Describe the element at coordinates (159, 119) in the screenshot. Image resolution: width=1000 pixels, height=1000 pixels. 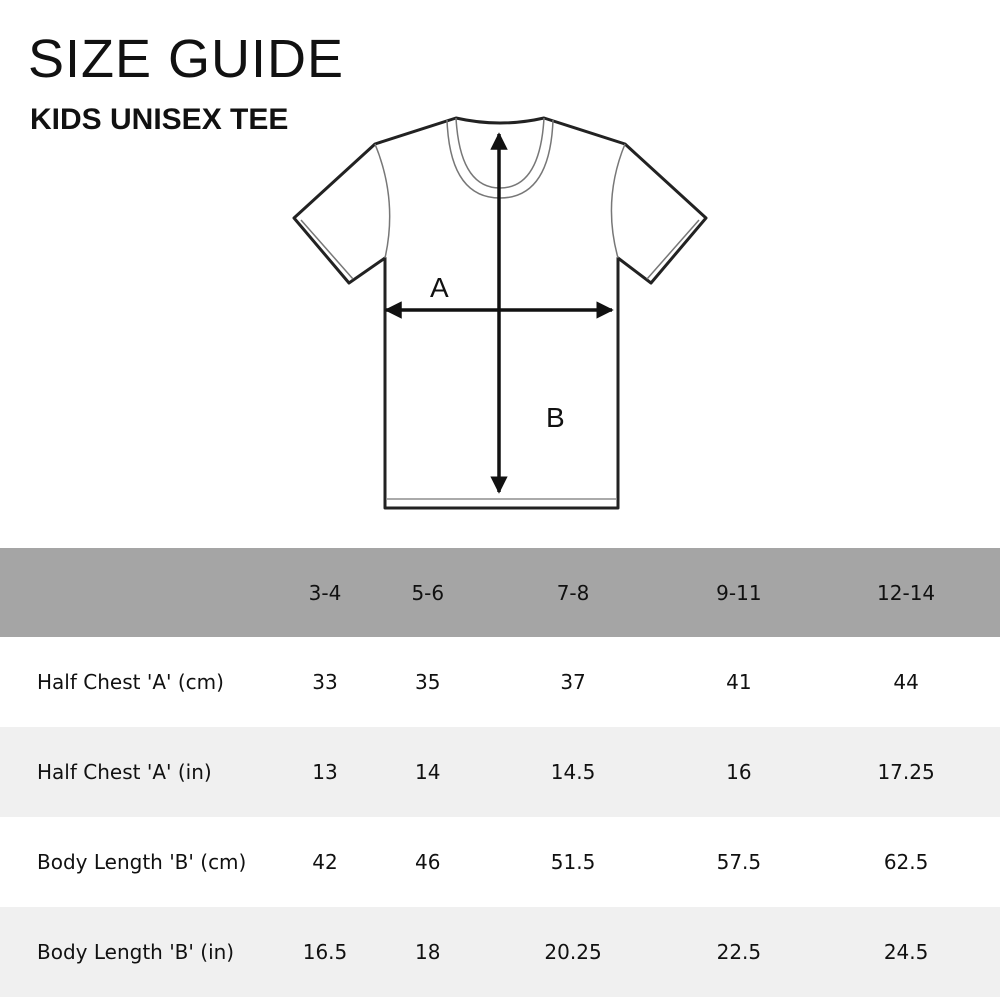
I see `page-subtitle: KIDS UNISEX TEE` at that location.